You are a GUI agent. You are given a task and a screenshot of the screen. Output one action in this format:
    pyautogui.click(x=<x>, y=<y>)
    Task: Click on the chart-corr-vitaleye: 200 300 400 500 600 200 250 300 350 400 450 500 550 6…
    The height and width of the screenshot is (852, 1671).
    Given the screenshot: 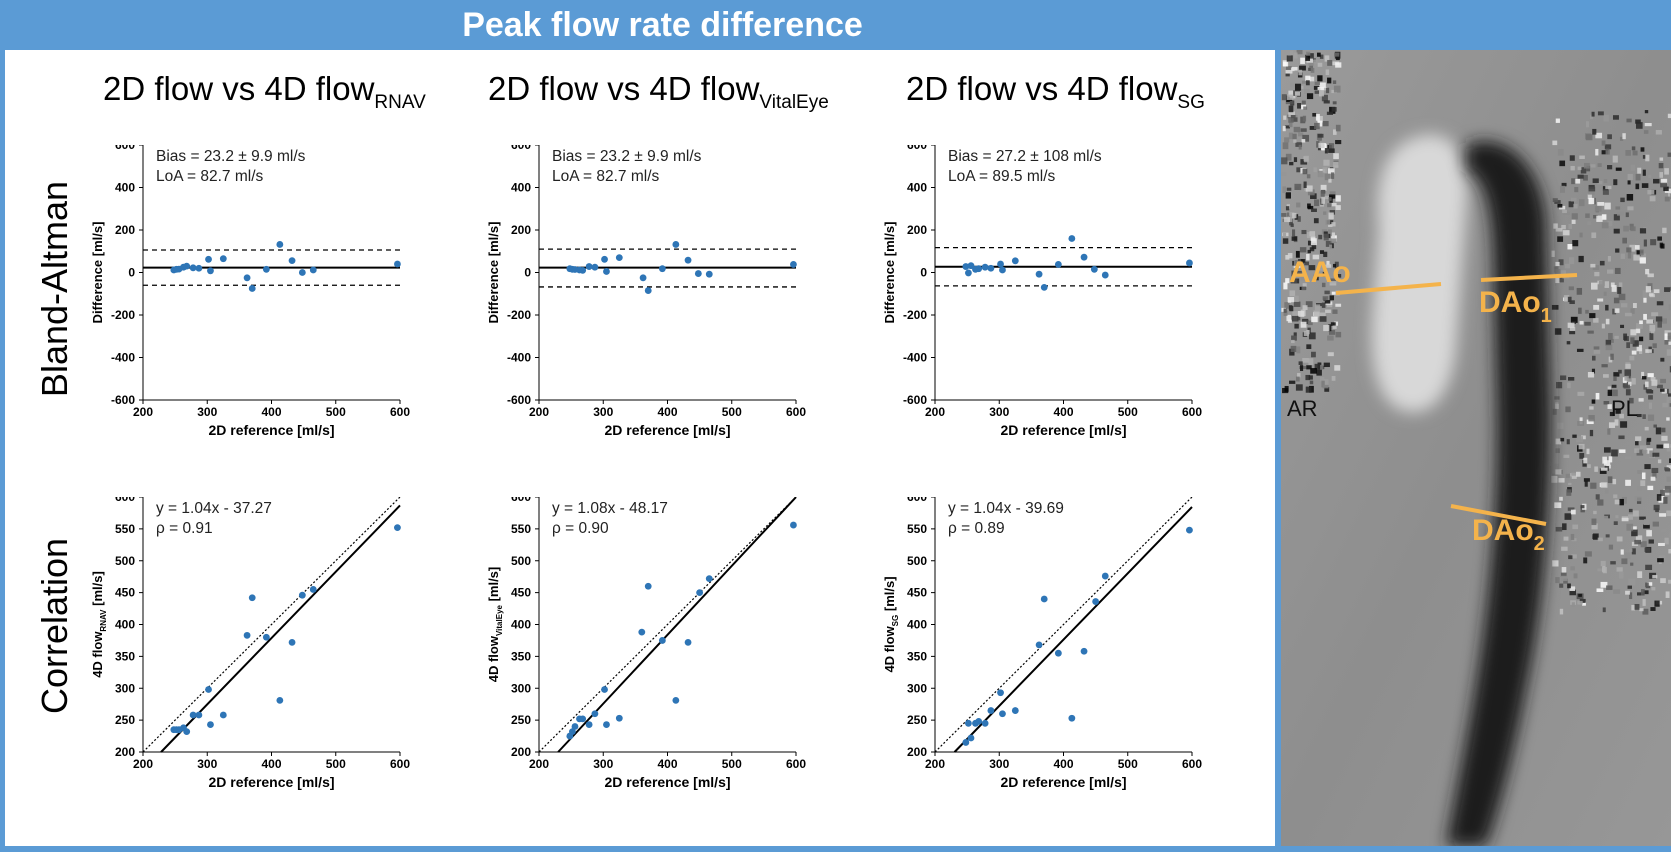 What is the action you would take?
    pyautogui.click(x=646, y=643)
    